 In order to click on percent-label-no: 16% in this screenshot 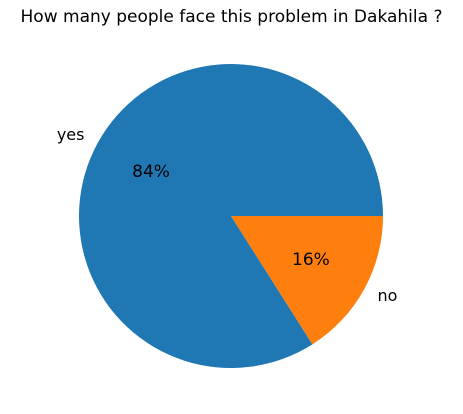, I will do `click(311, 260)`.